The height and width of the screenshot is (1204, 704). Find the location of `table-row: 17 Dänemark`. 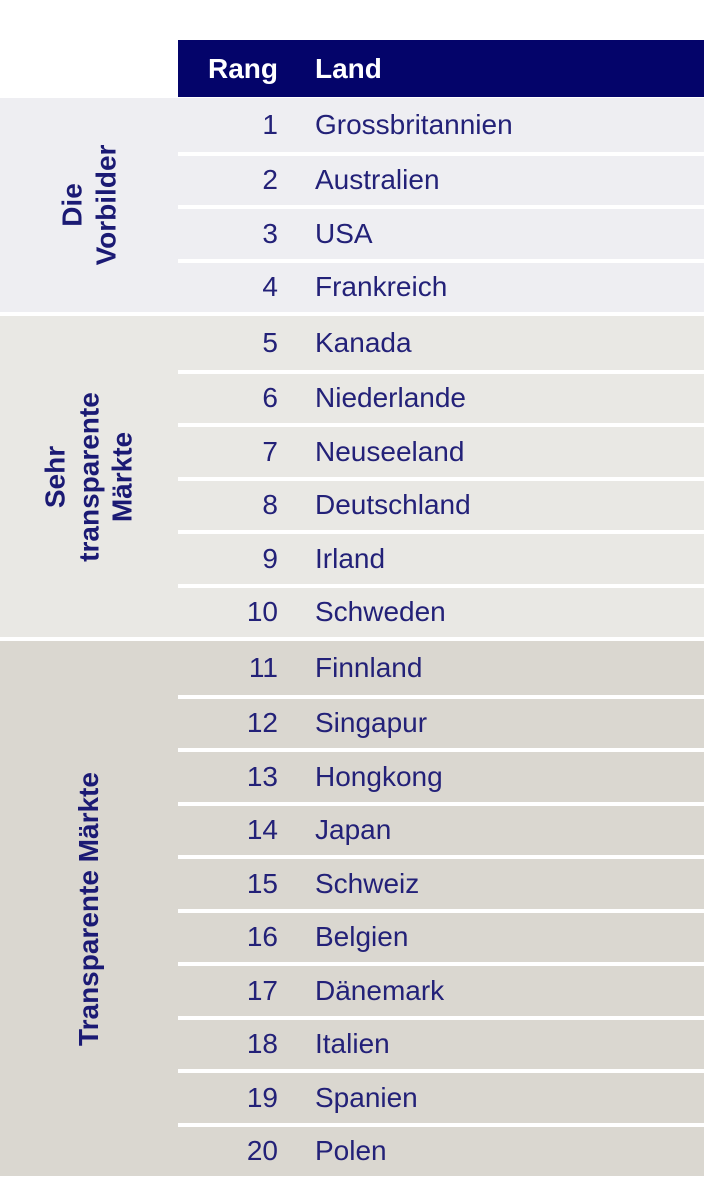

table-row: 17 Dänemark is located at coordinates (441, 989).